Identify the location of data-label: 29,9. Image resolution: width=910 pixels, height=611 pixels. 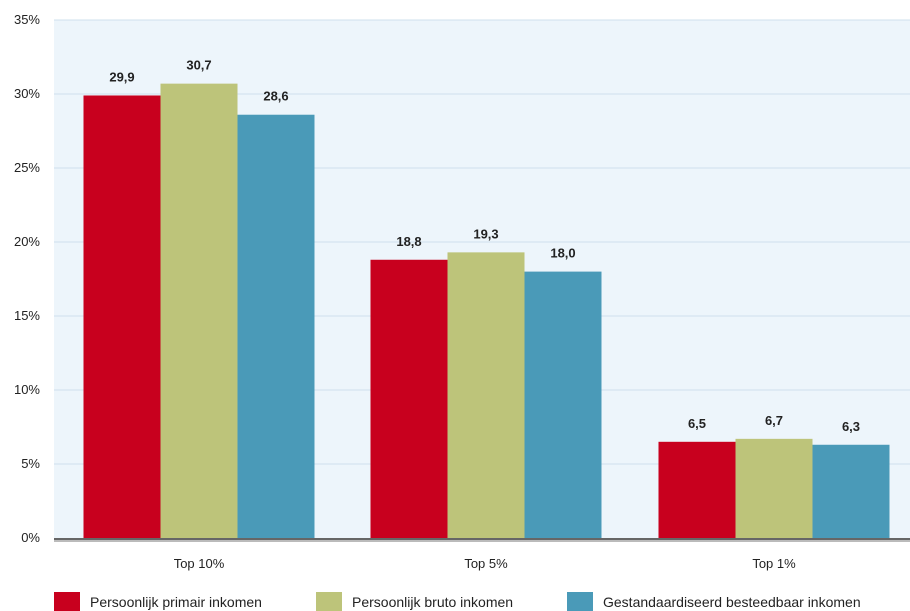
(121, 76).